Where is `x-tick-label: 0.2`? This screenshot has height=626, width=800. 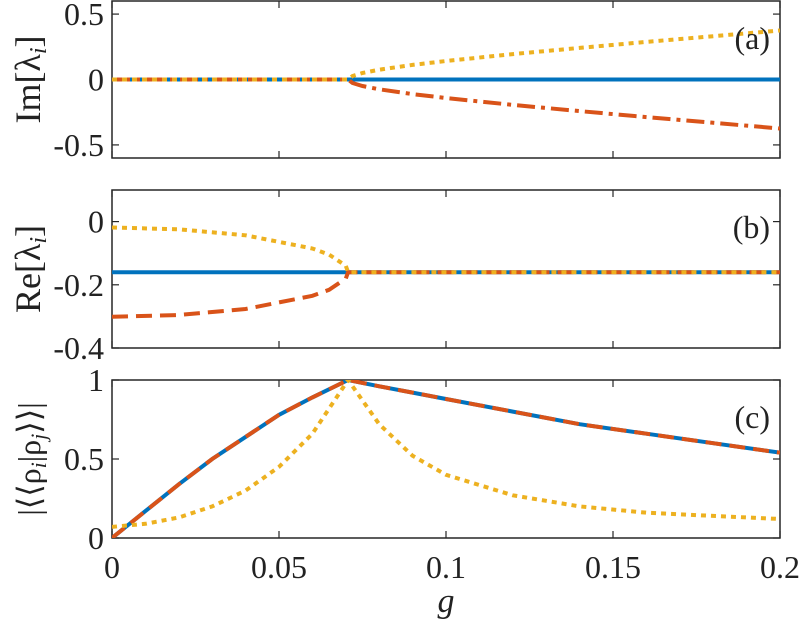 x-tick-label: 0.2 is located at coordinates (780, 567).